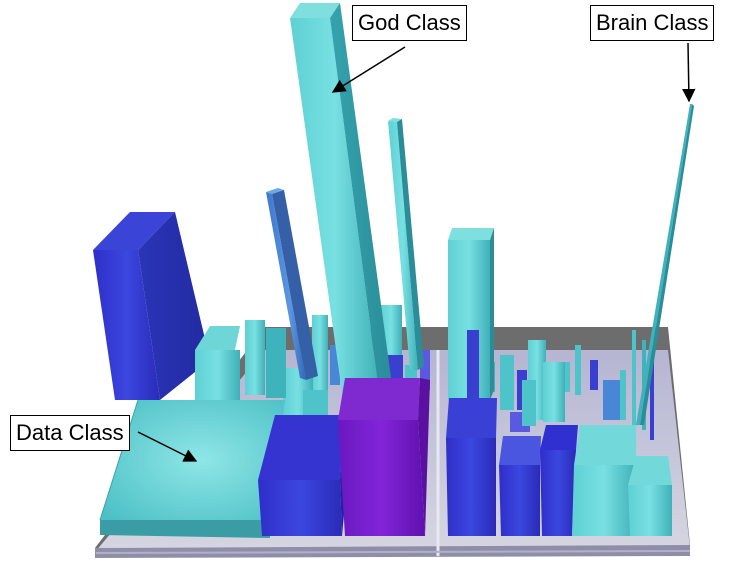 Image resolution: width=742 pixels, height=588 pixels. What do you see at coordinates (665, 264) in the screenshot?
I see `brain-class-building` at bounding box center [665, 264].